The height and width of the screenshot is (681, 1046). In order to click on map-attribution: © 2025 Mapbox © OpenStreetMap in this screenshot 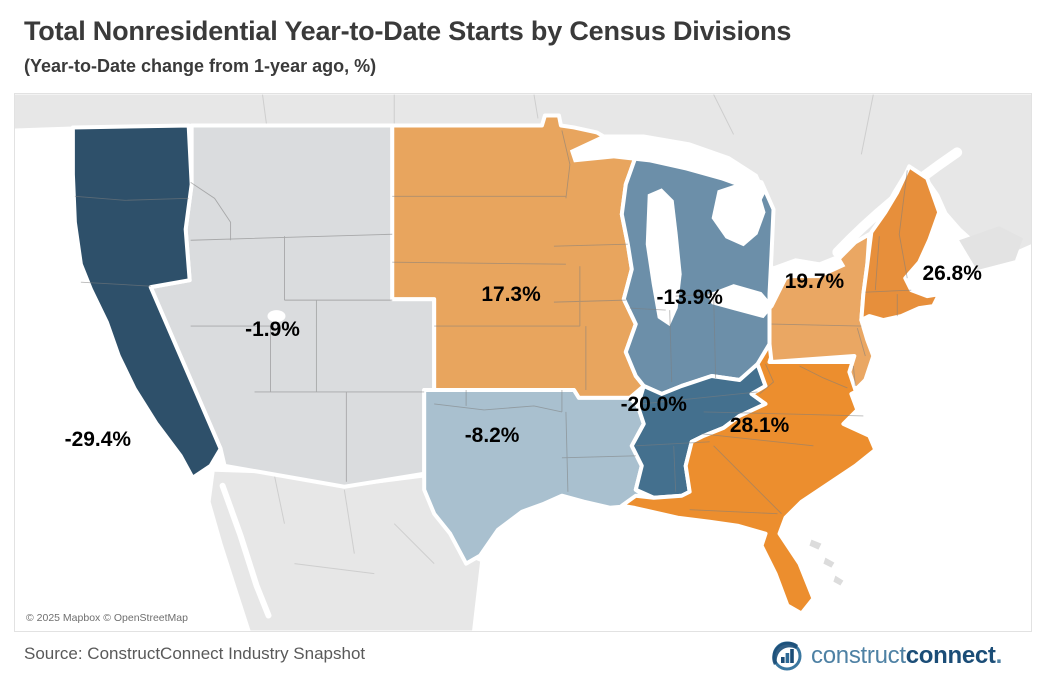, I will do `click(107, 618)`.